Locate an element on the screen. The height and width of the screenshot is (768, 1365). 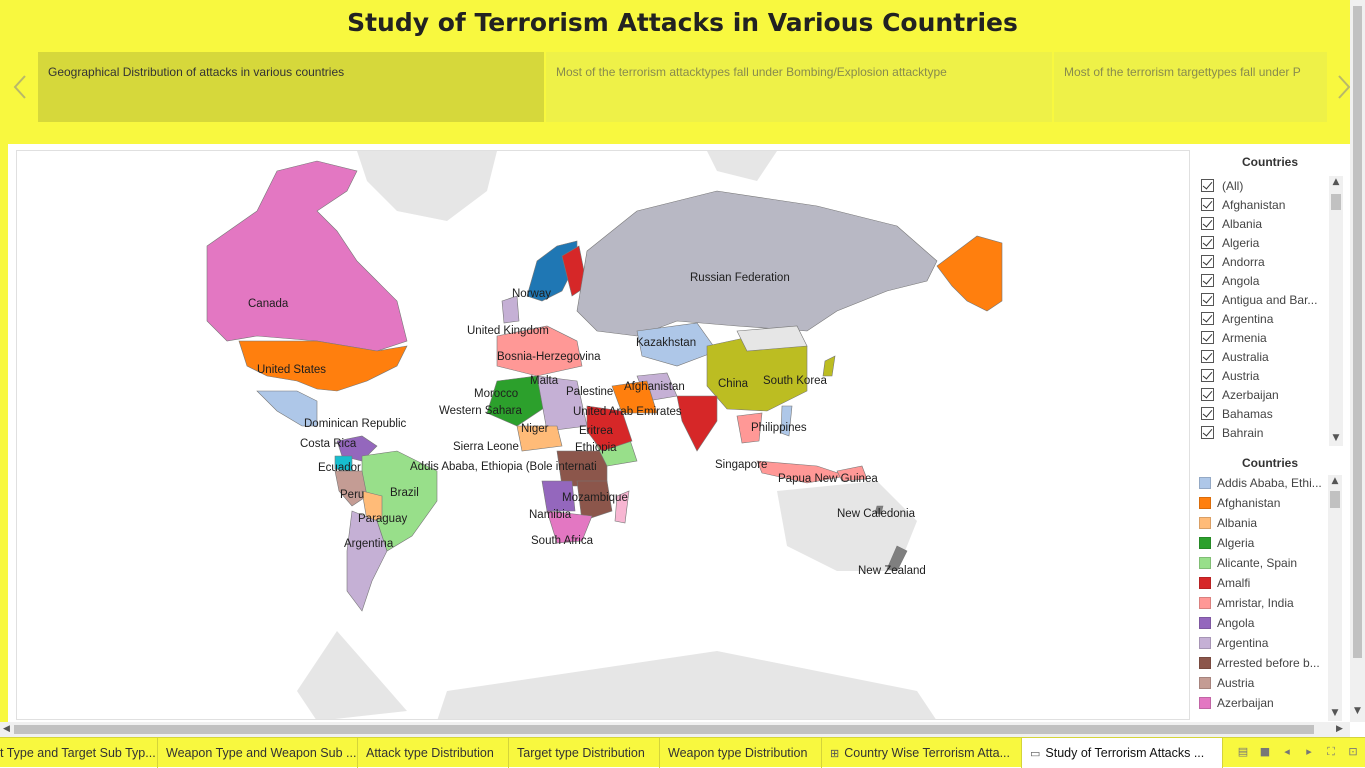
map-region-niger is located at coordinates (539, 438).